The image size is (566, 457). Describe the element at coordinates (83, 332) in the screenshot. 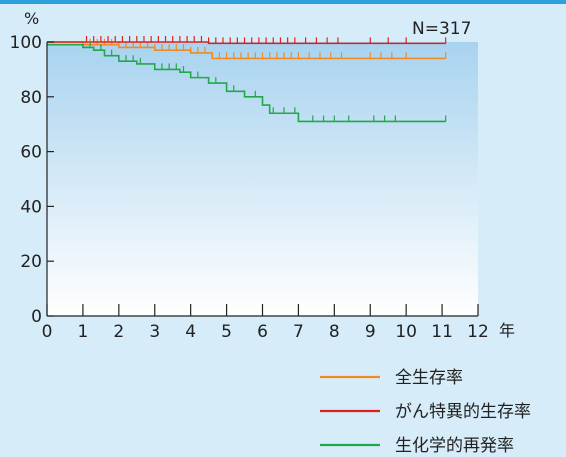

I see `x-tick-label: 1` at that location.